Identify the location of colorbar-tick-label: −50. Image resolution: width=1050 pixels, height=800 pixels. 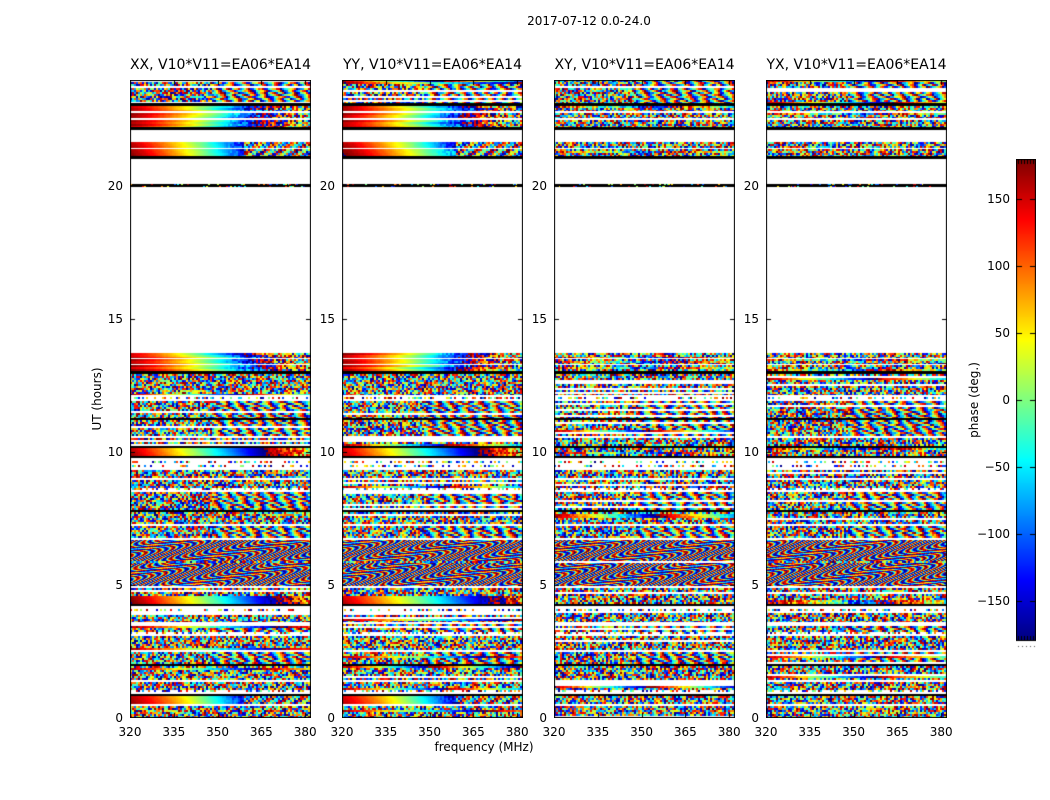
(997, 466).